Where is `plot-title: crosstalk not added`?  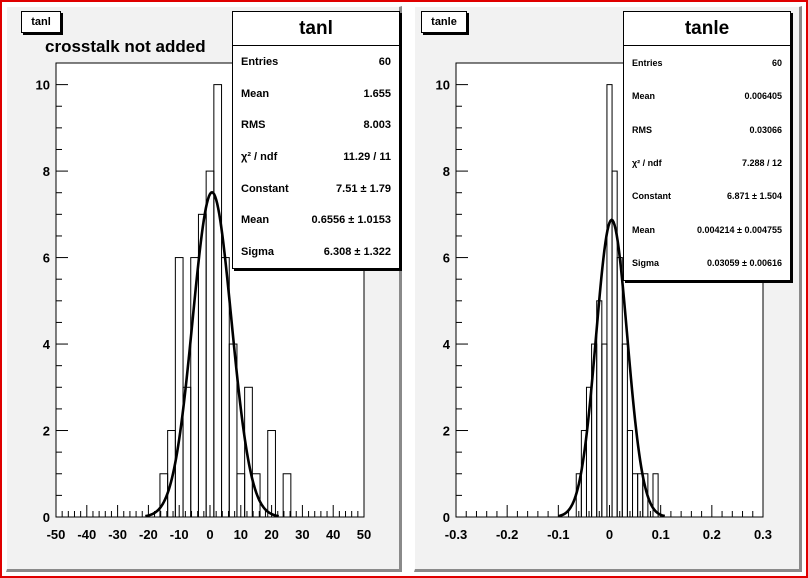 plot-title: crosstalk not added is located at coordinates (125, 46).